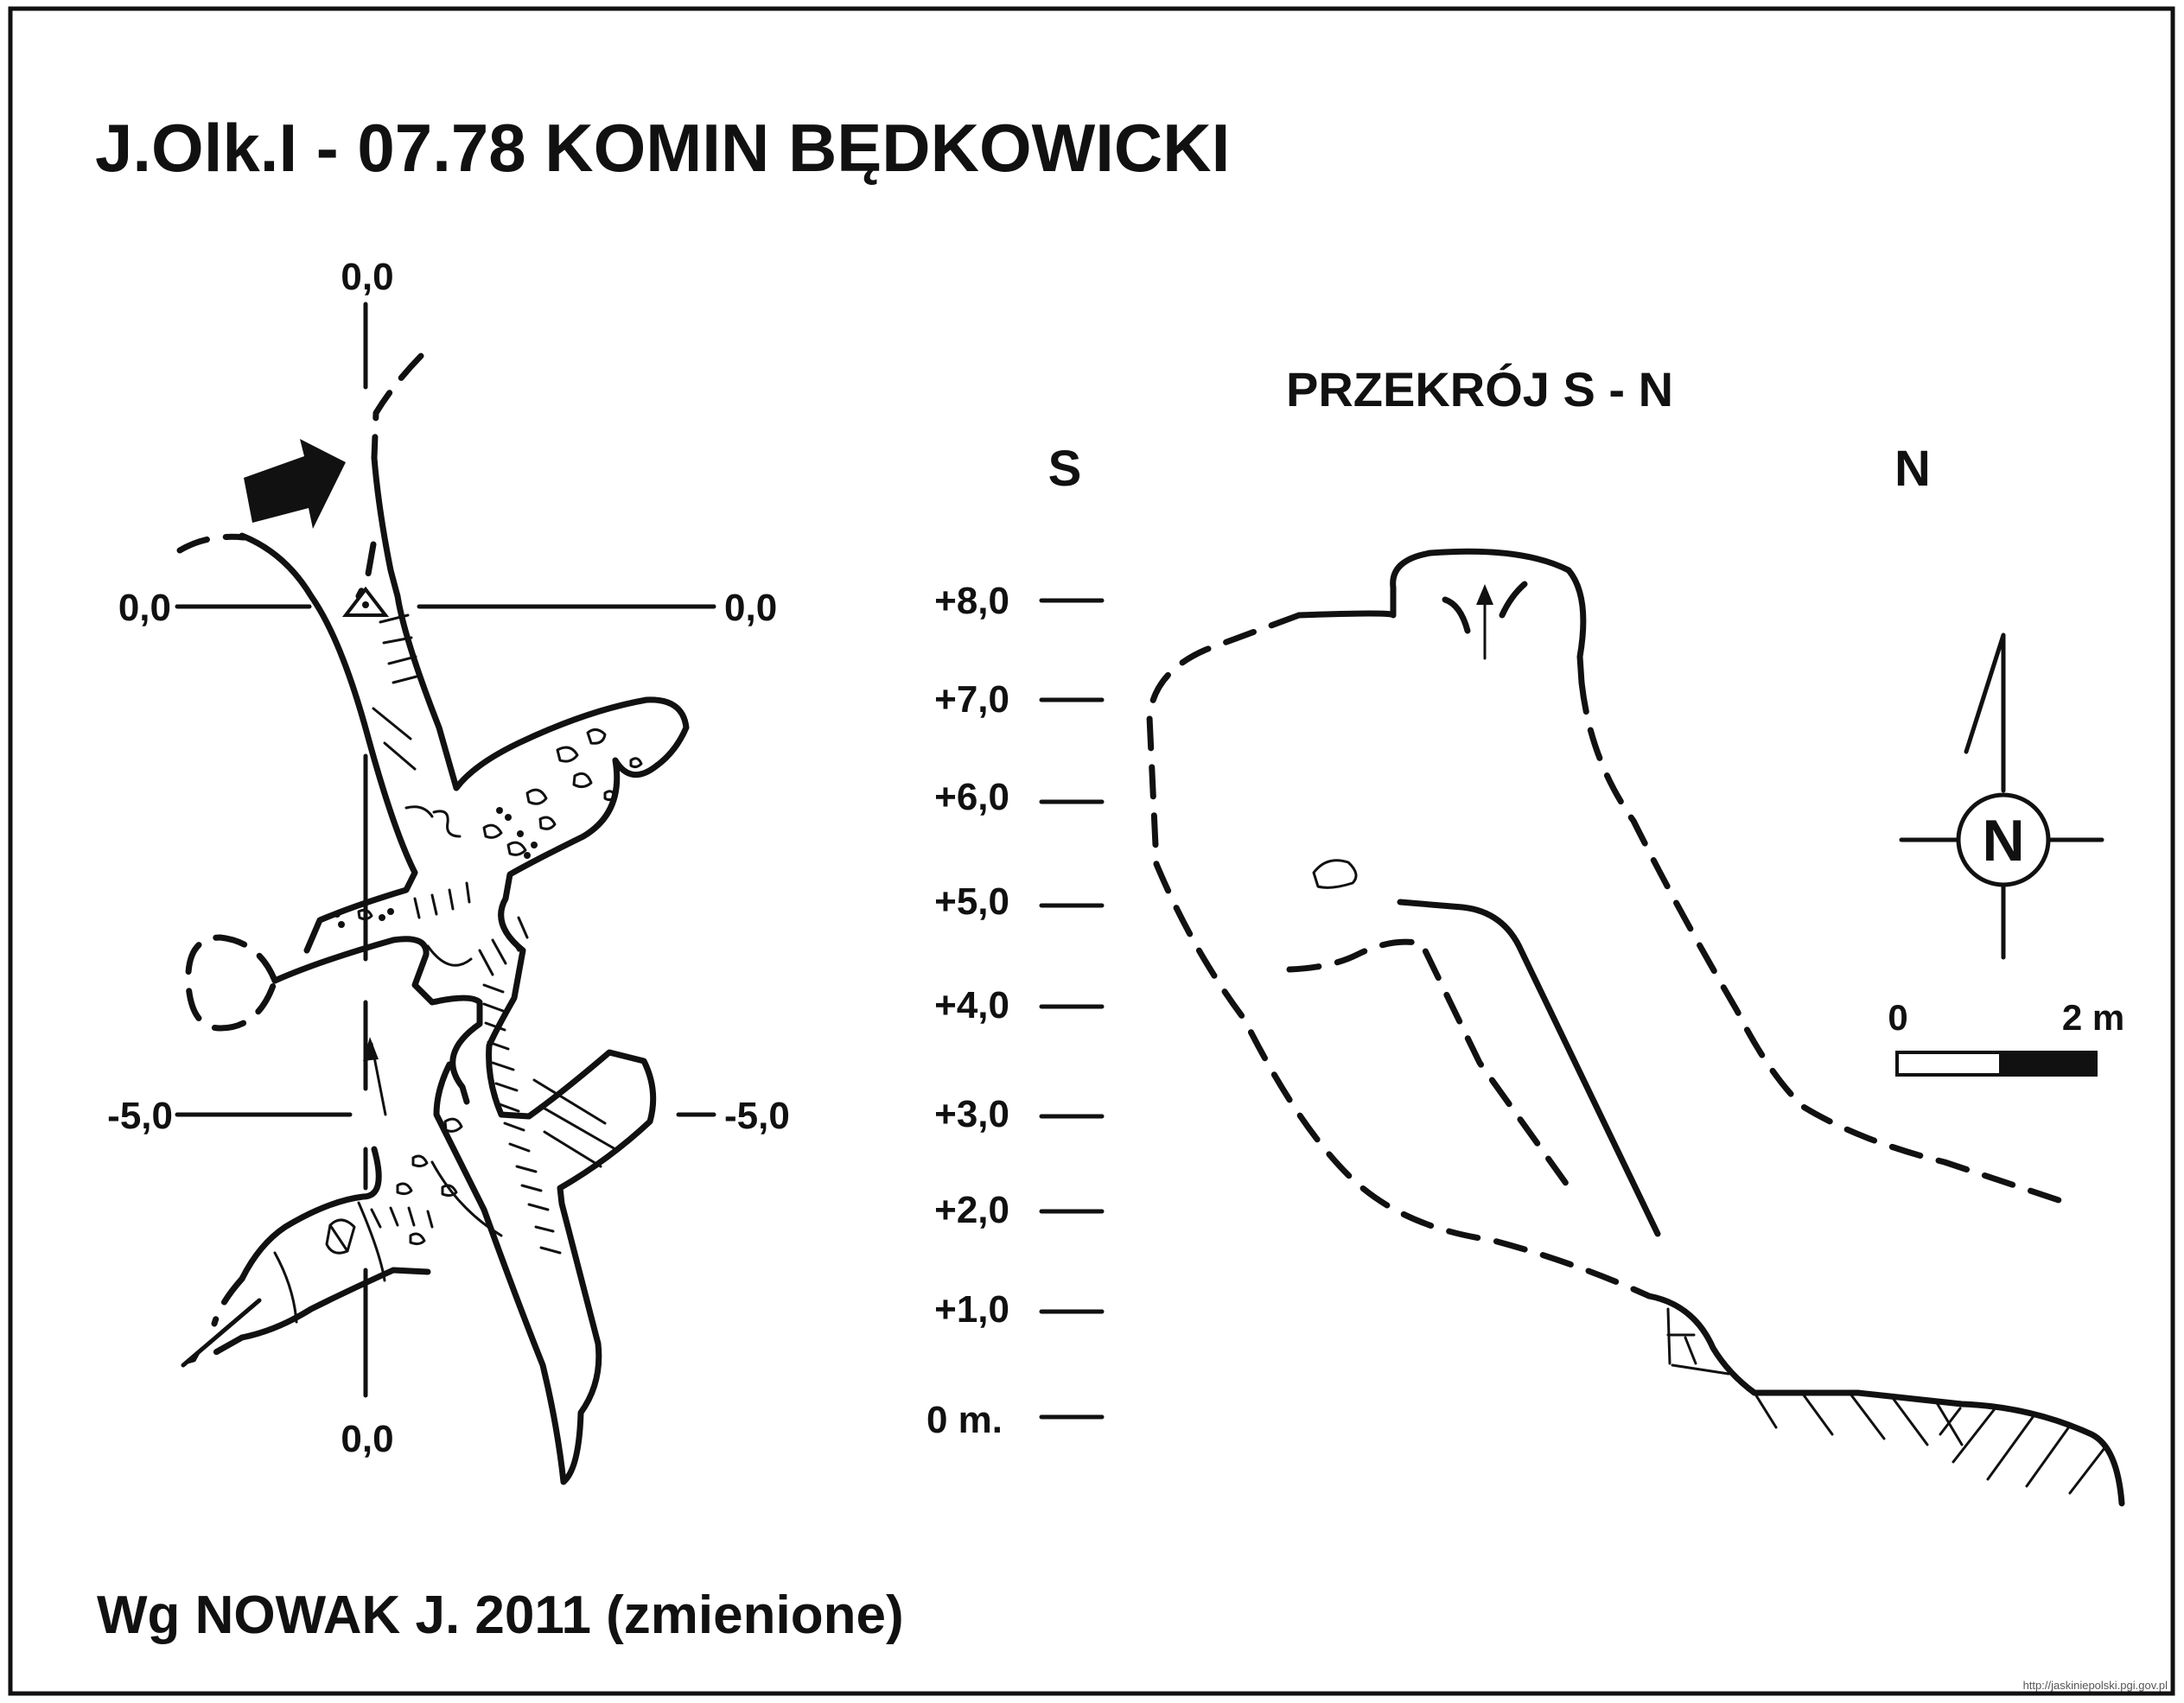 This screenshot has height=1703, width=2184. Describe the element at coordinates (757, 1116) in the screenshot. I see `grid-label-right-lower: -5,0` at that location.